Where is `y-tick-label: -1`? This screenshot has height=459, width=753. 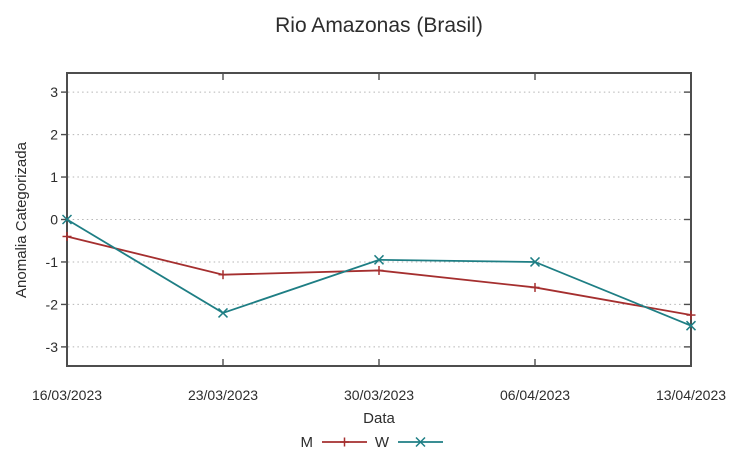 y-tick-label: -1 is located at coordinates (52, 262).